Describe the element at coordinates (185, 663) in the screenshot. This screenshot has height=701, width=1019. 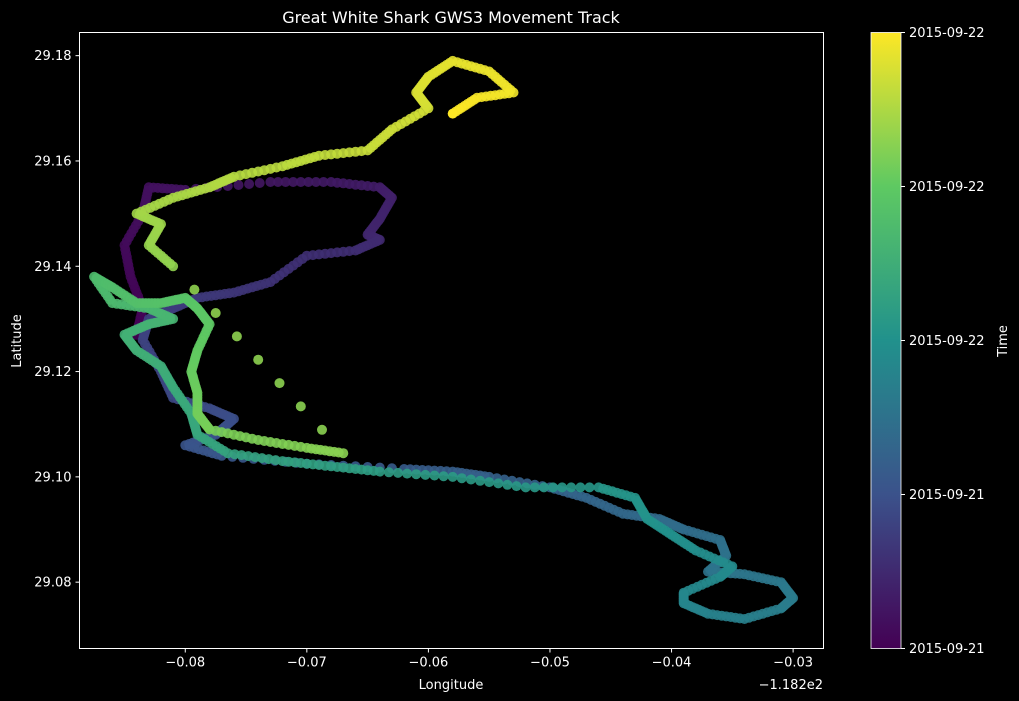
I see `x-tick-label: −0.08` at that location.